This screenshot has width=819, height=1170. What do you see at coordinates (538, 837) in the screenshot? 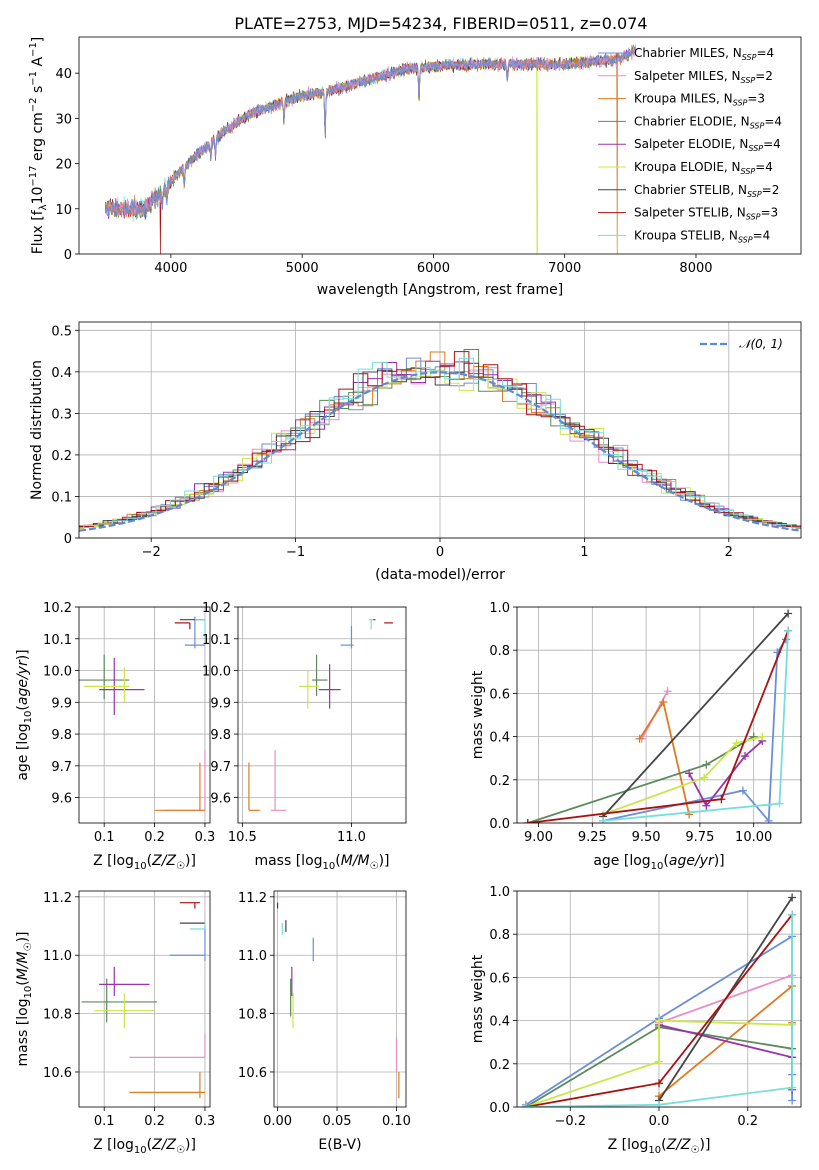
I see `x-tick-label: 9.00` at bounding box center [538, 837].